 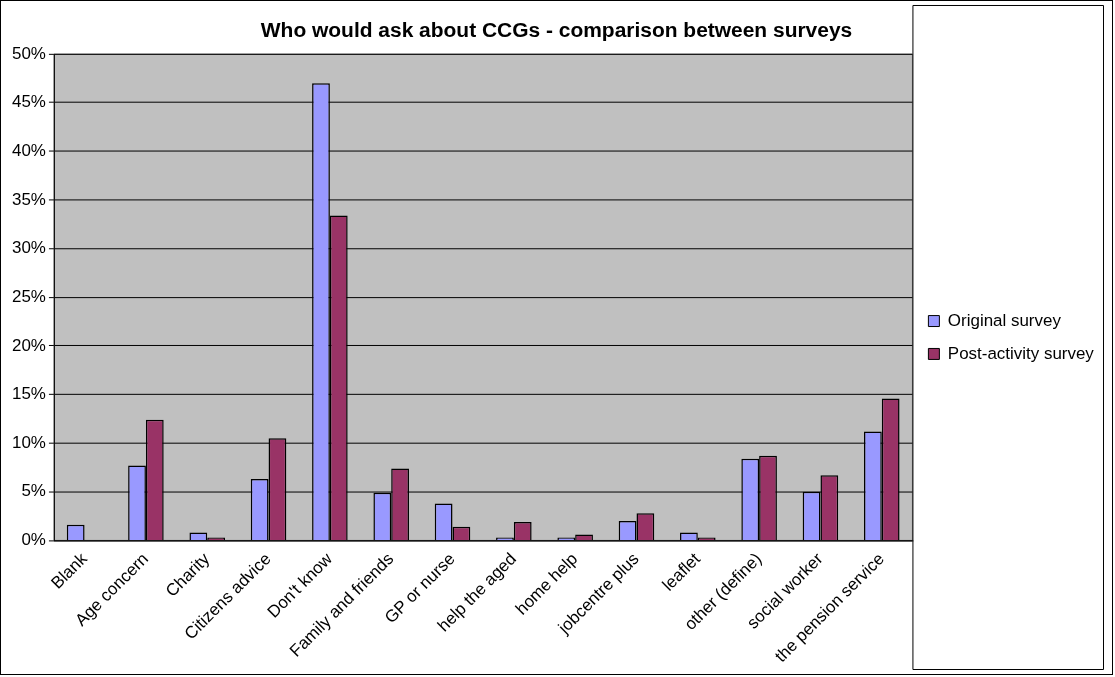 What do you see at coordinates (29, 199) in the screenshot?
I see `y-tick-label: 35%` at bounding box center [29, 199].